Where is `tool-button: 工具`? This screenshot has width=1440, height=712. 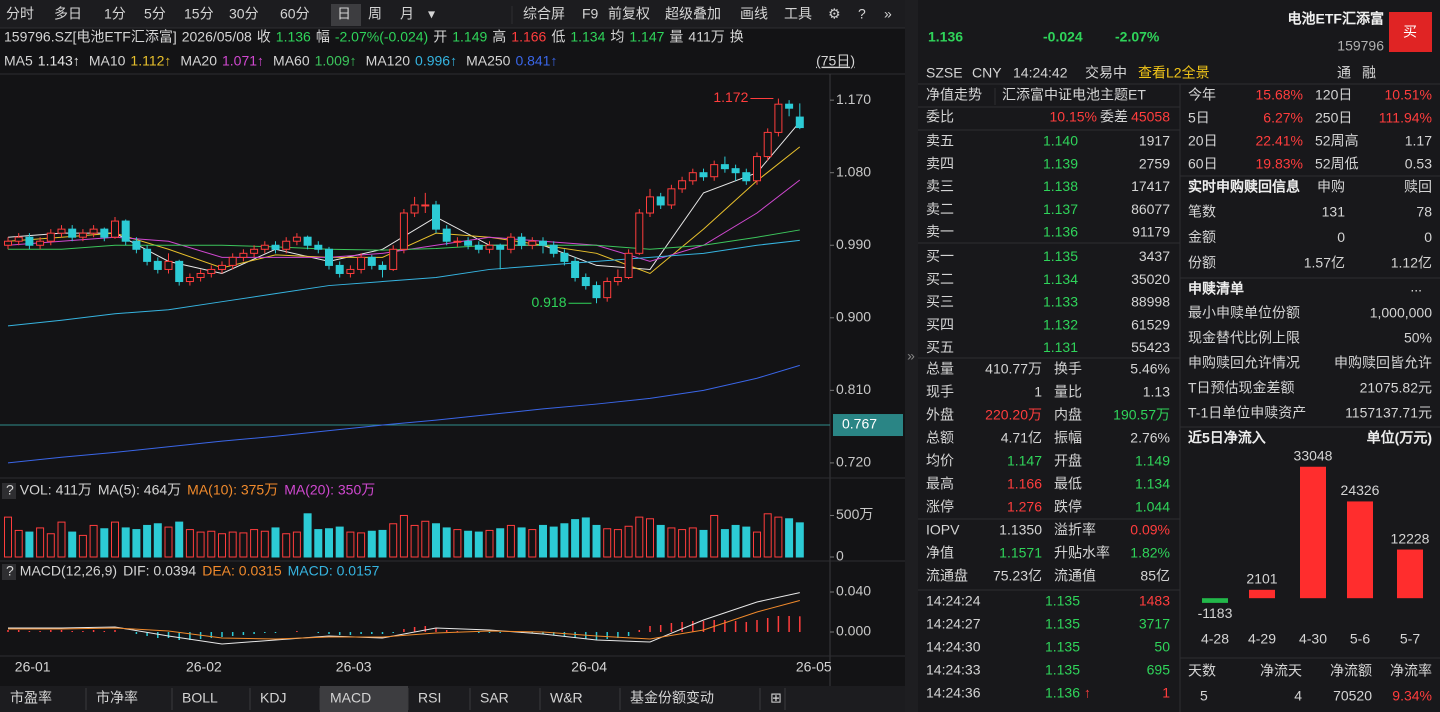 tool-button: 工具 is located at coordinates (798, 14).